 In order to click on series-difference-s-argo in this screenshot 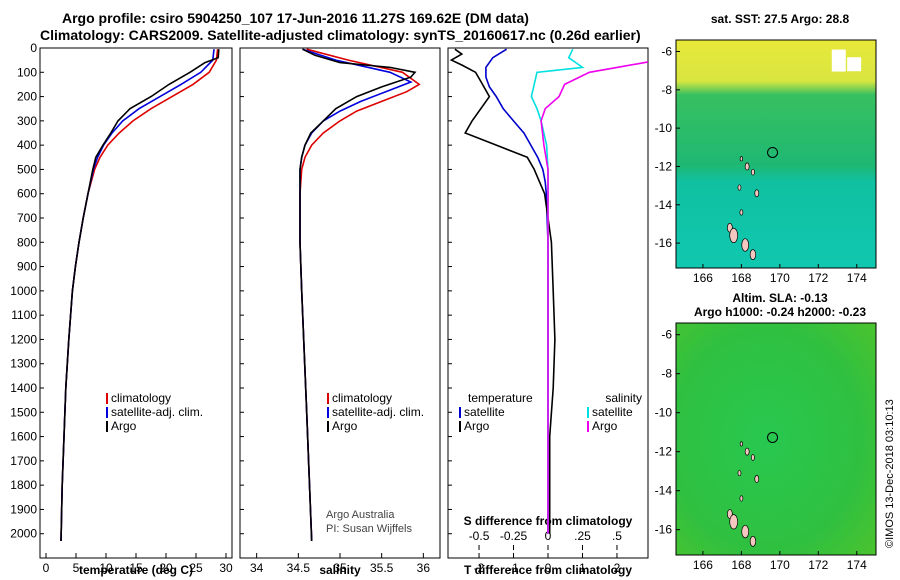, I will do `click(594, 297)`.